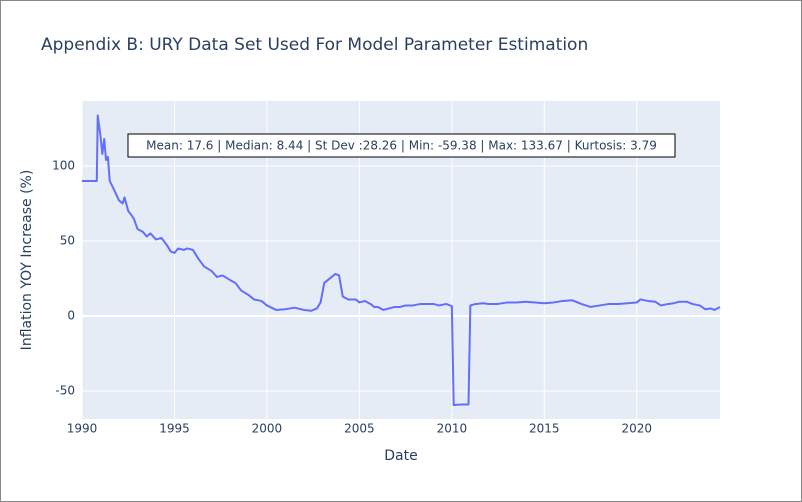 This screenshot has height=502, width=802. I want to click on annotation-box, so click(401, 145).